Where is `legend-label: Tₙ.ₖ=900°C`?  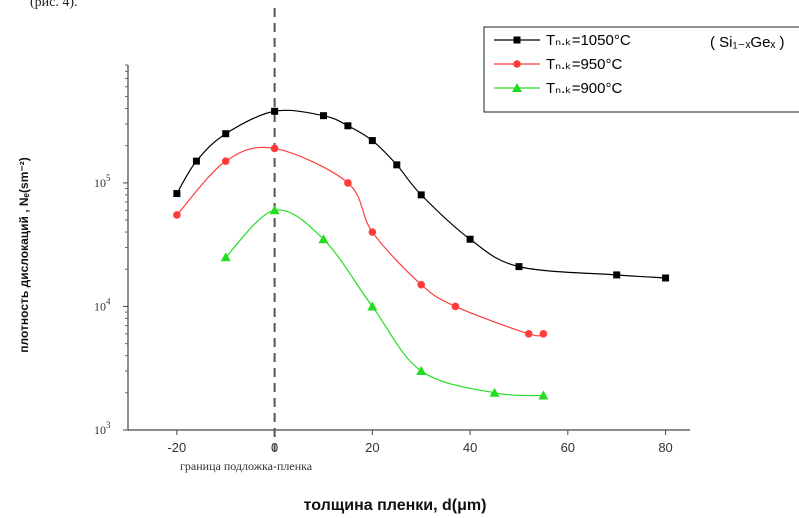
legend-label: Tₙ.ₖ=900°C is located at coordinates (584, 88).